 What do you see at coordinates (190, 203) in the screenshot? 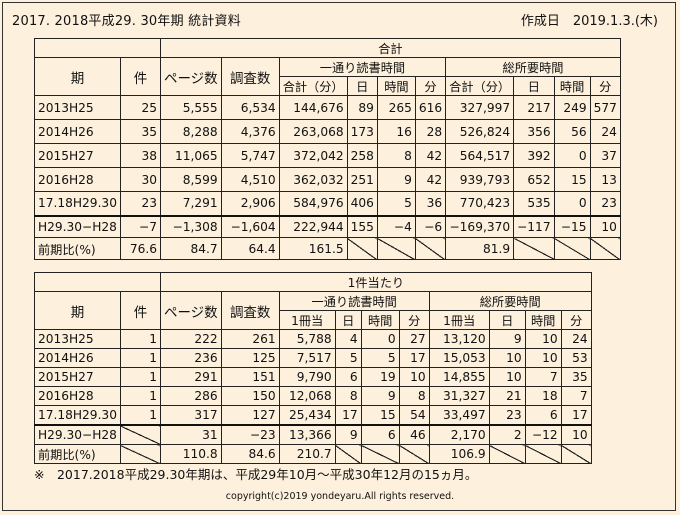
I see `pages-cell: 7,291` at bounding box center [190, 203].